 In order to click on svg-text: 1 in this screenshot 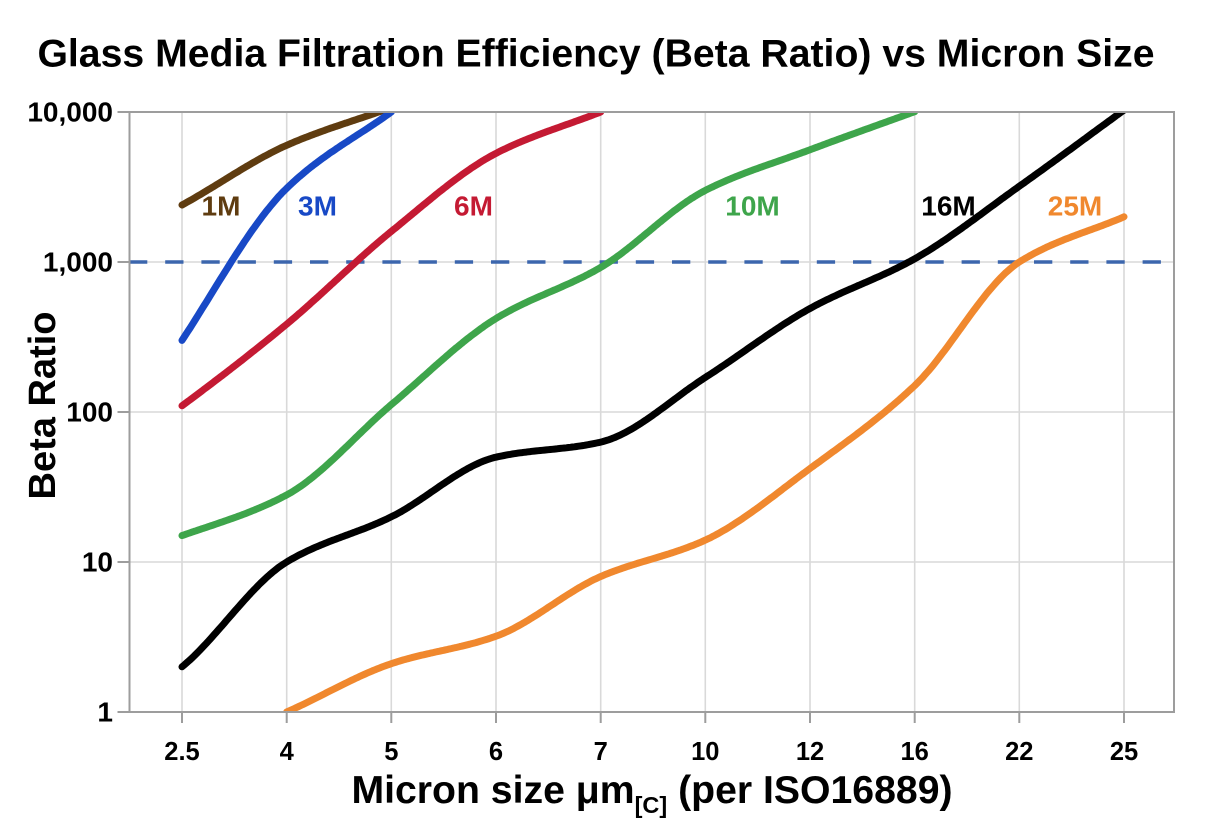, I will do `click(105, 711)`.